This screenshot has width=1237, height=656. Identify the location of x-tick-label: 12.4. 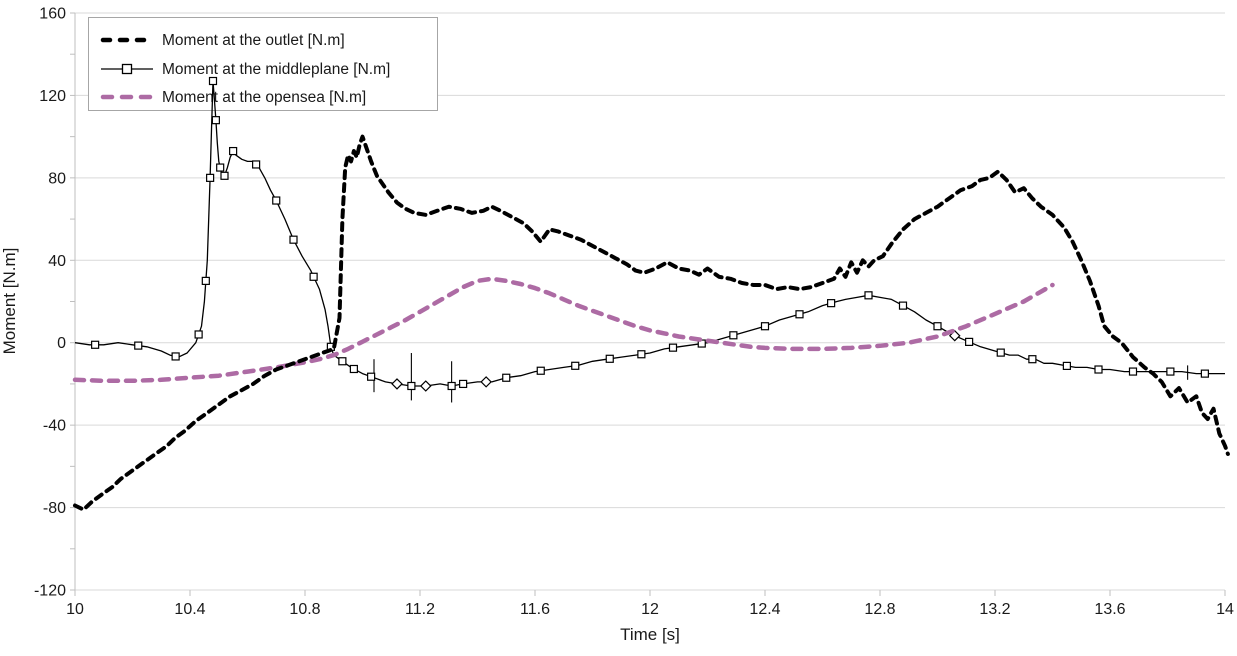
(764, 609).